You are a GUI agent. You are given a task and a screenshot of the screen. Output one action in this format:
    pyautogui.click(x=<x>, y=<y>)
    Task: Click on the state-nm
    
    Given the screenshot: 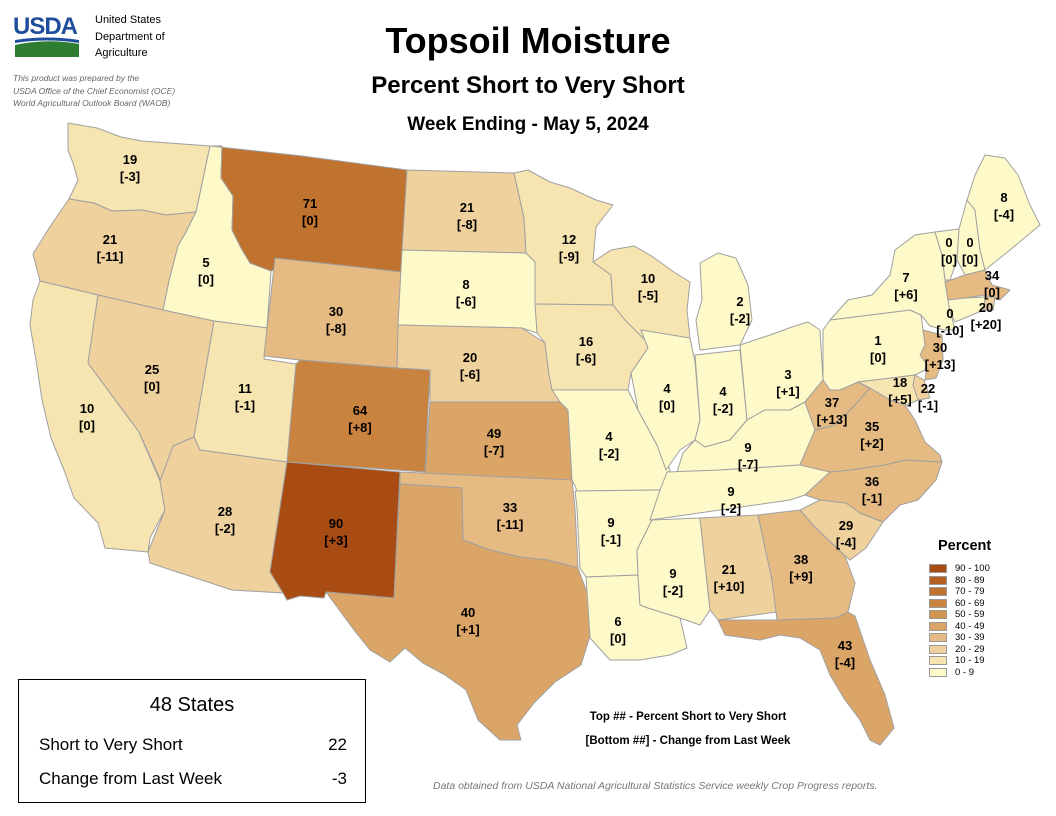 What is the action you would take?
    pyautogui.click(x=335, y=531)
    